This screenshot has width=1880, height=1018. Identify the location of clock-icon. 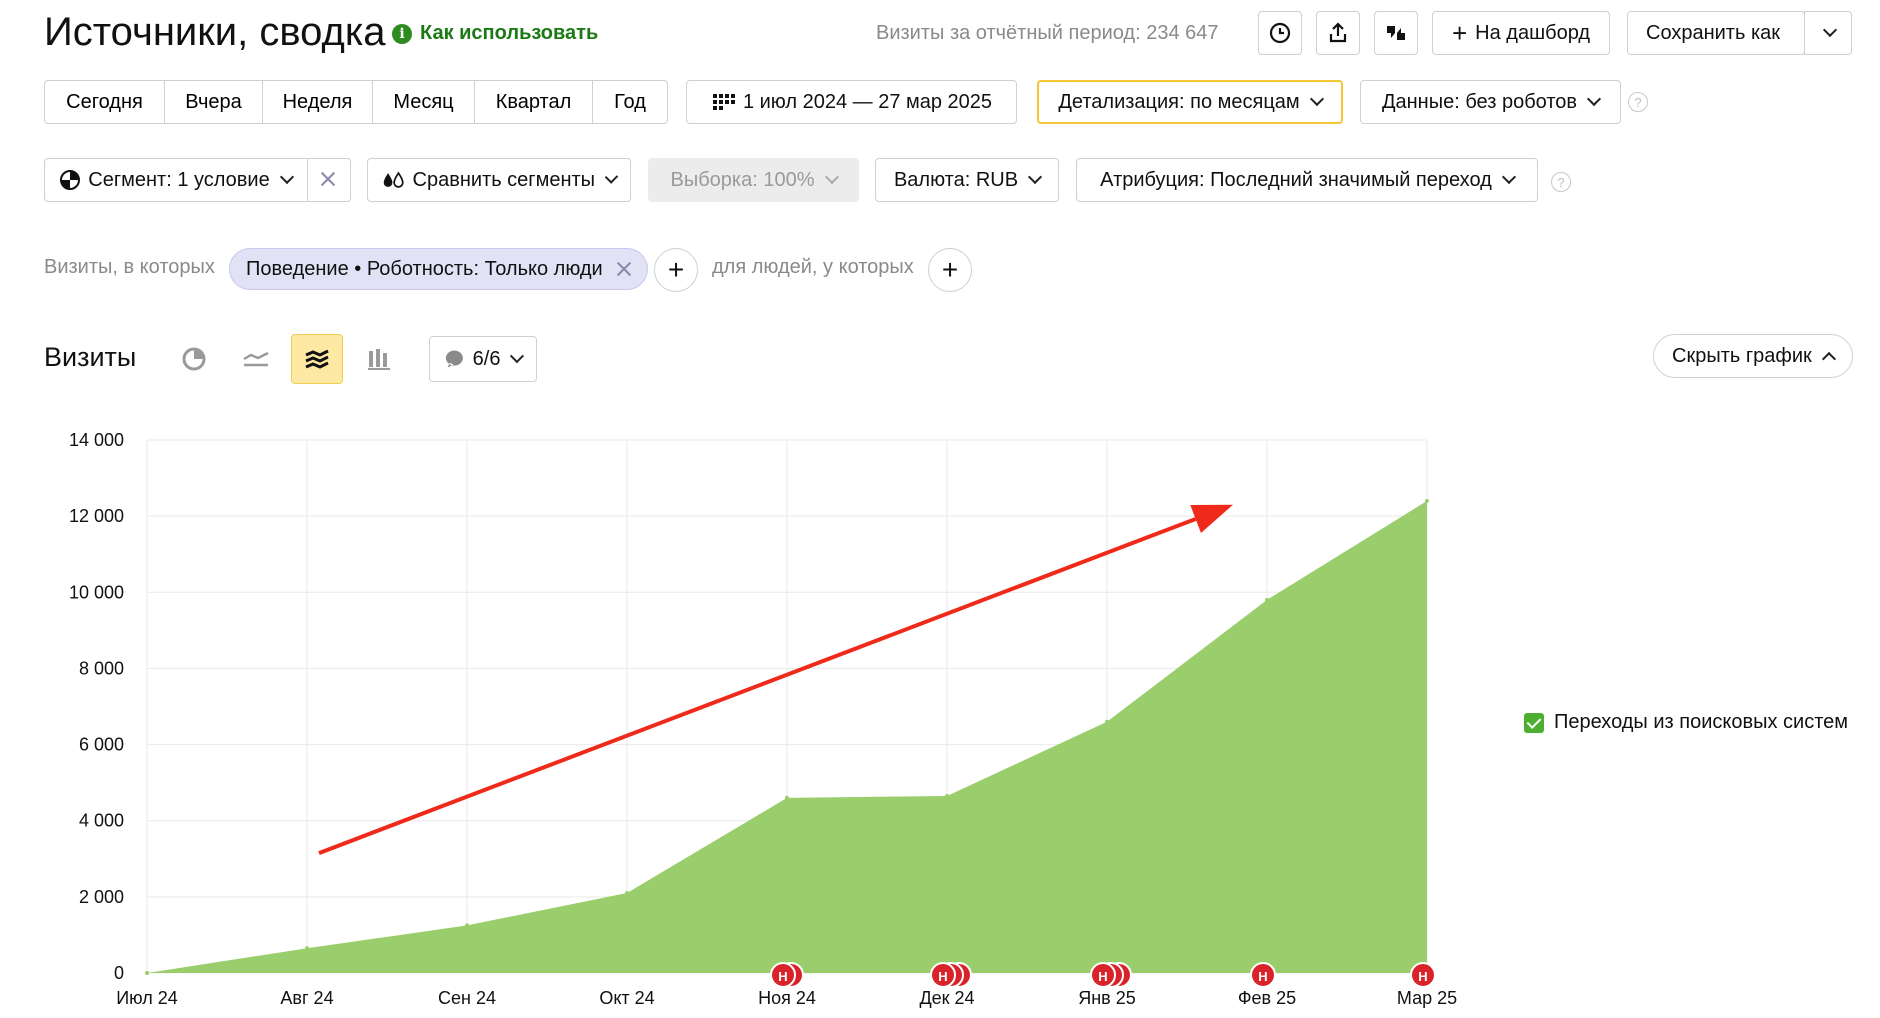
(1280, 33).